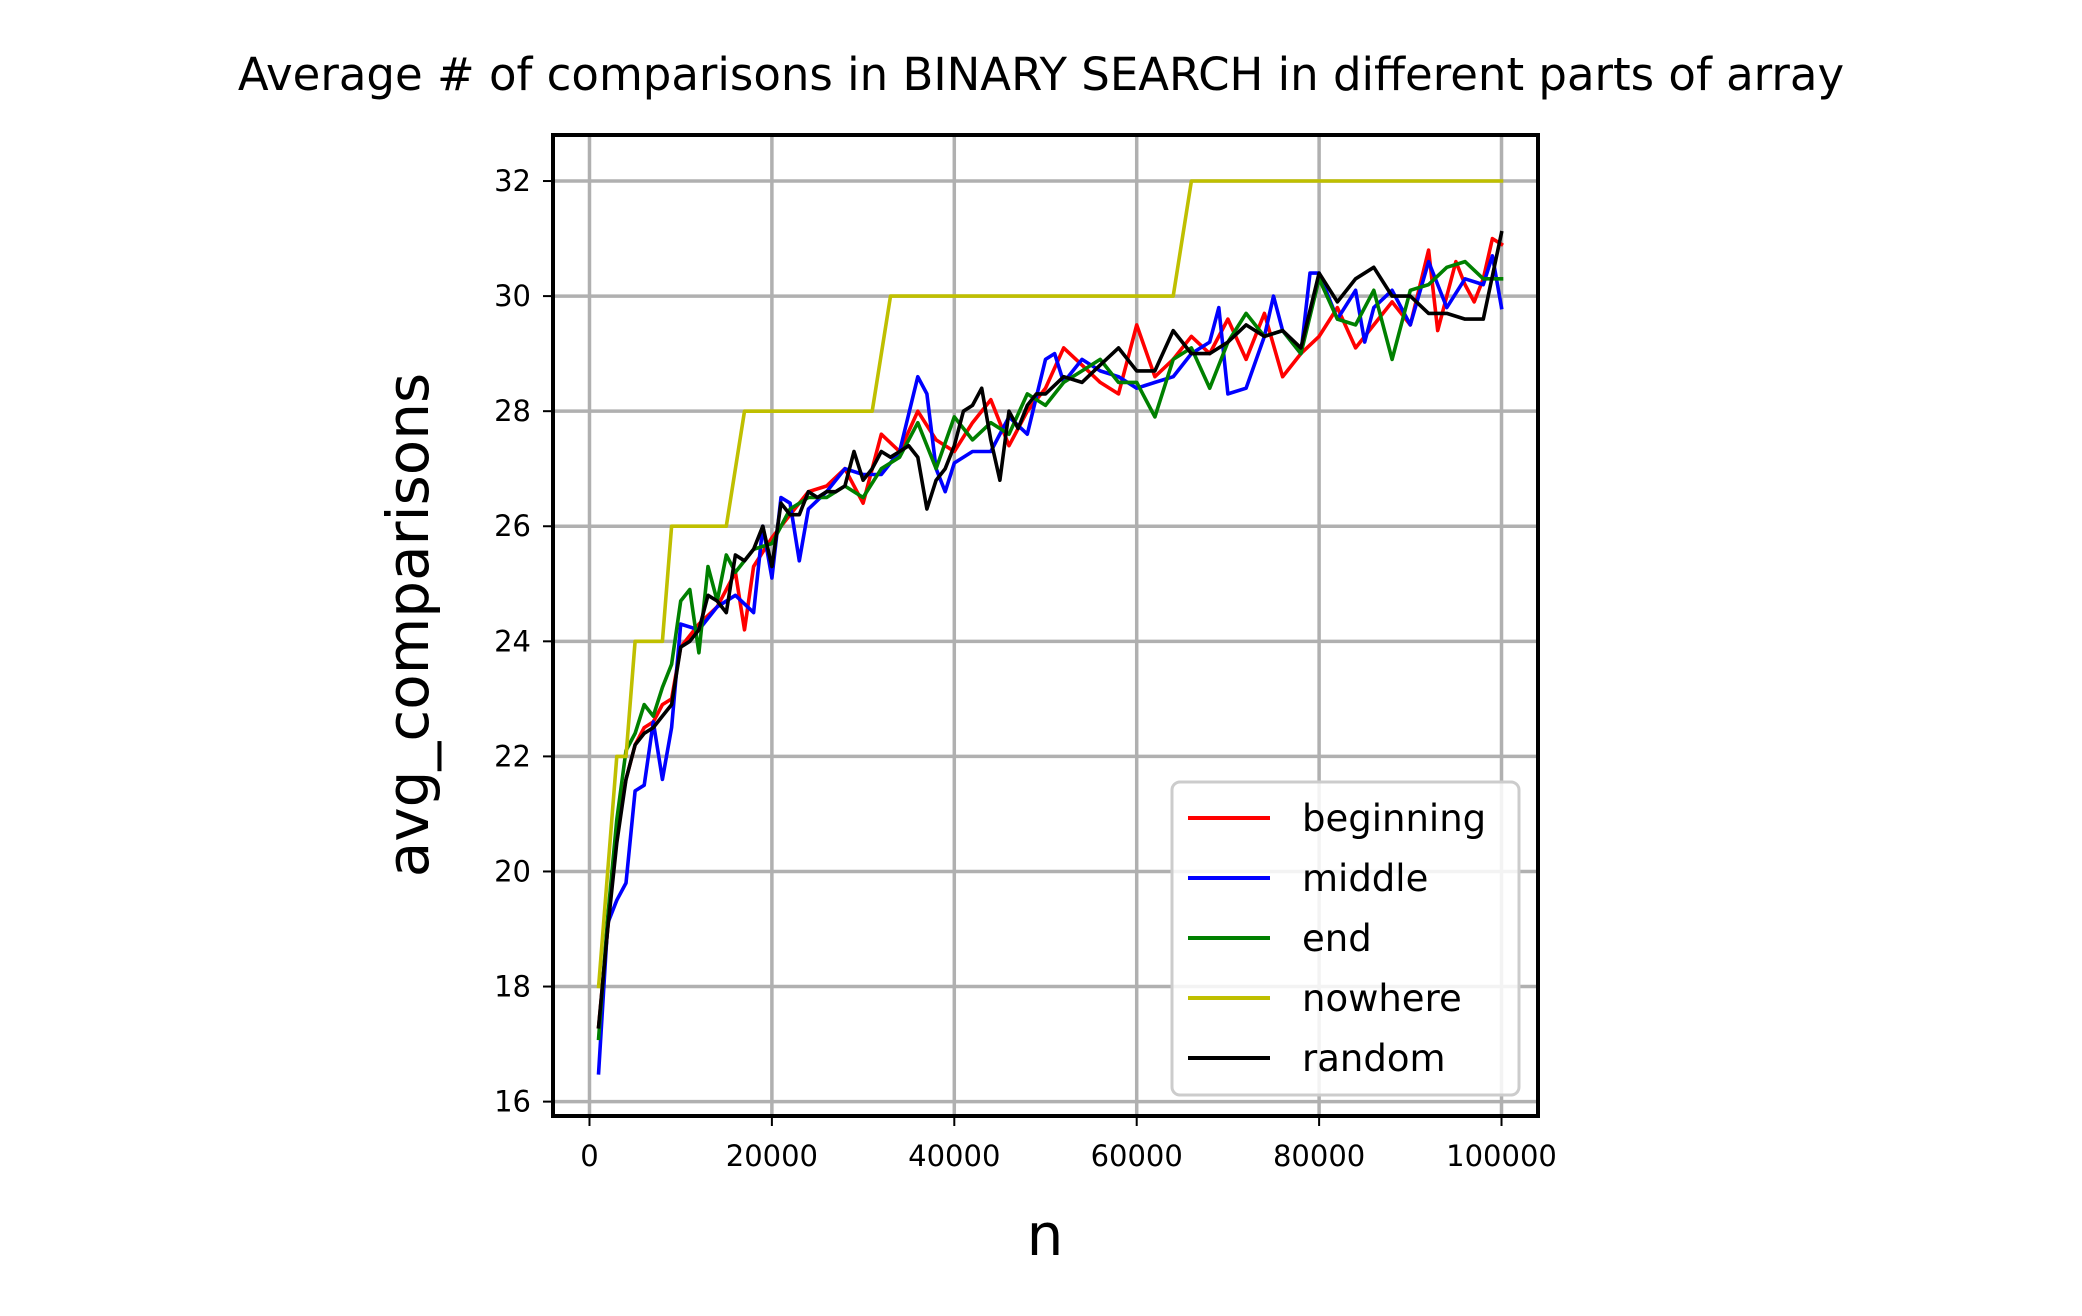 This screenshot has height=1316, width=2082. I want to click on y-axis-label: avg_comparisons, so click(408, 625).